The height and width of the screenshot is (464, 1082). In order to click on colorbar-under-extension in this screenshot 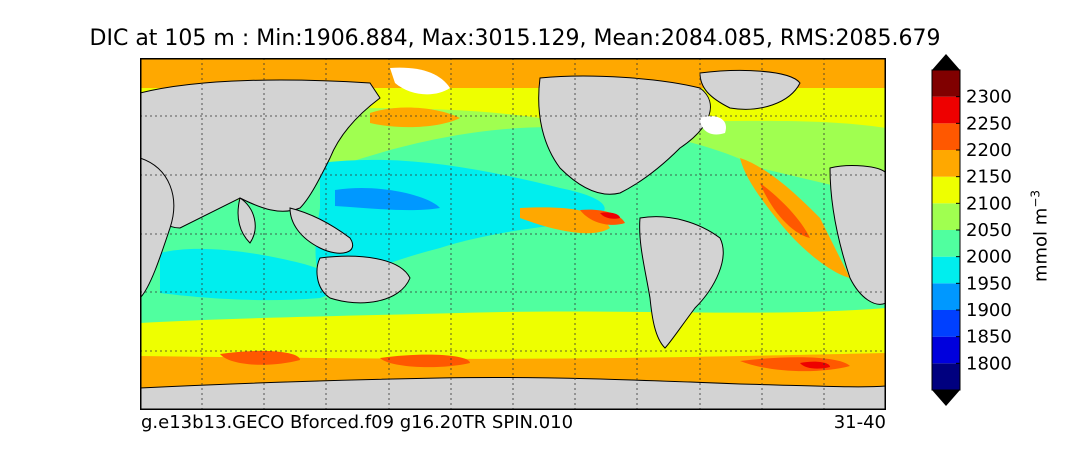, I will do `click(946, 398)`.